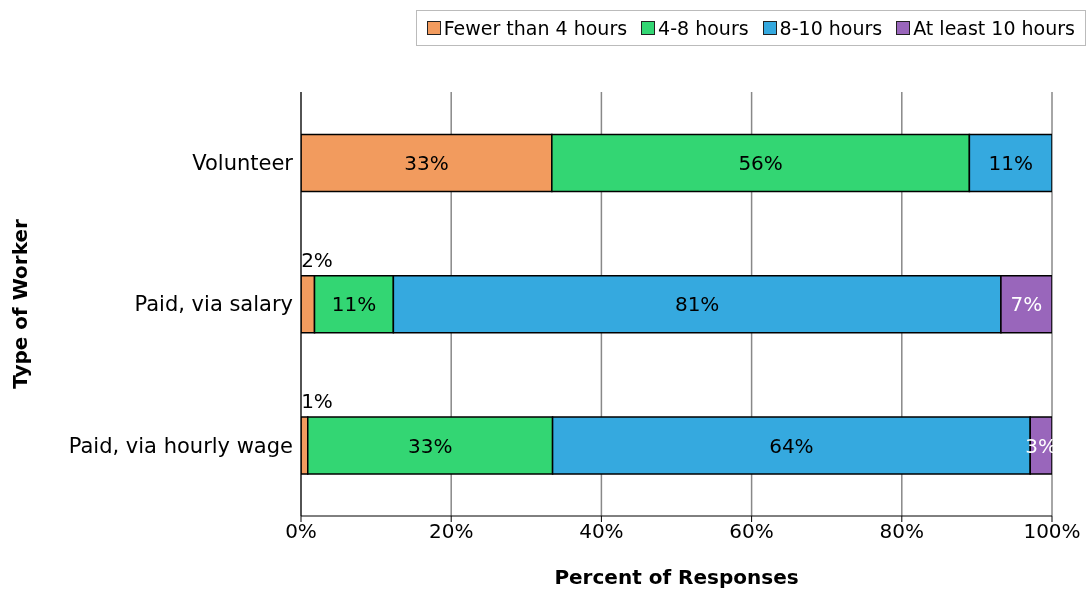  I want to click on y-axis-title: Type of Worker, so click(20, 304).